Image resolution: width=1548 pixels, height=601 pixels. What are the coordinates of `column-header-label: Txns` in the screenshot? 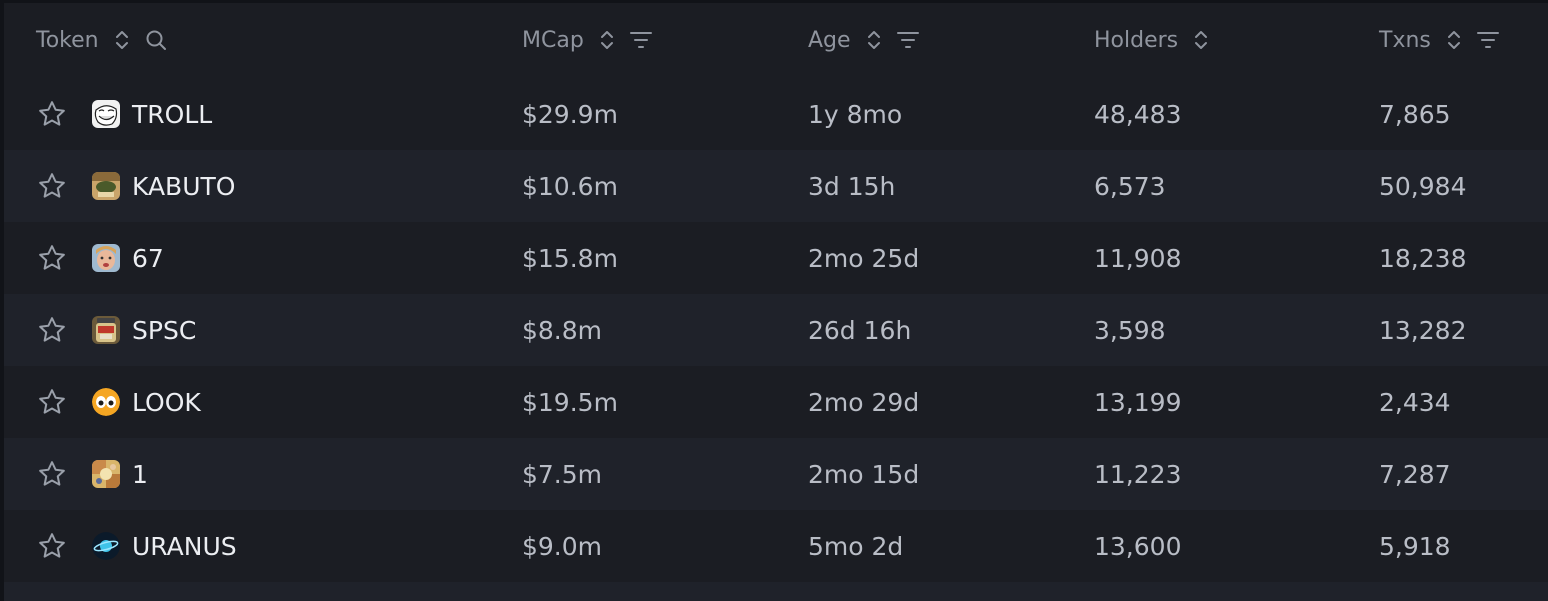 It's located at (1405, 40).